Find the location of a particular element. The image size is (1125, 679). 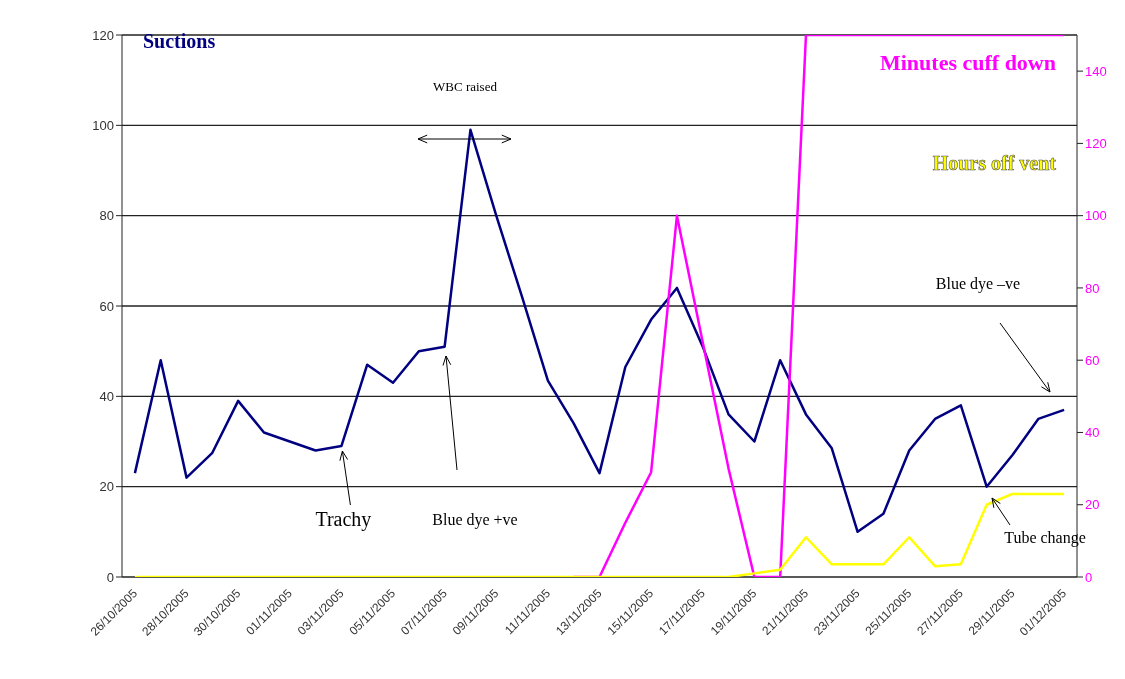

y-tick-label: 40 is located at coordinates (106, 396).